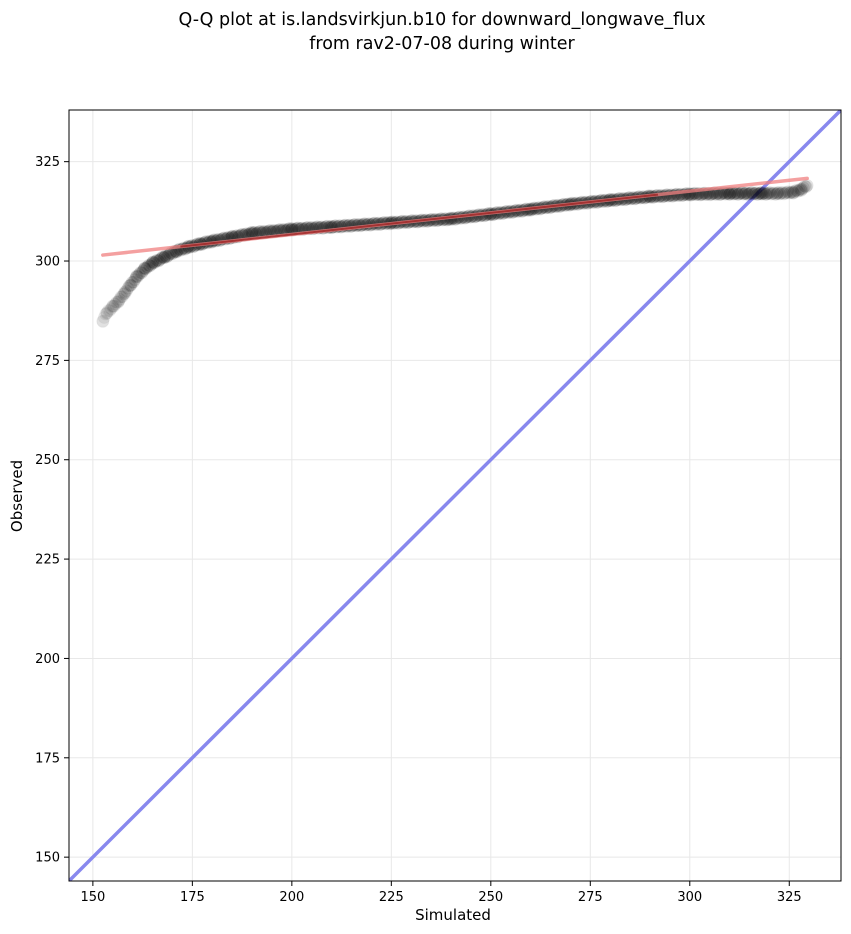 Image resolution: width=851 pixels, height=934 pixels. Describe the element at coordinates (419, 220) in the screenshot. I see `fit-line-overlap` at that location.